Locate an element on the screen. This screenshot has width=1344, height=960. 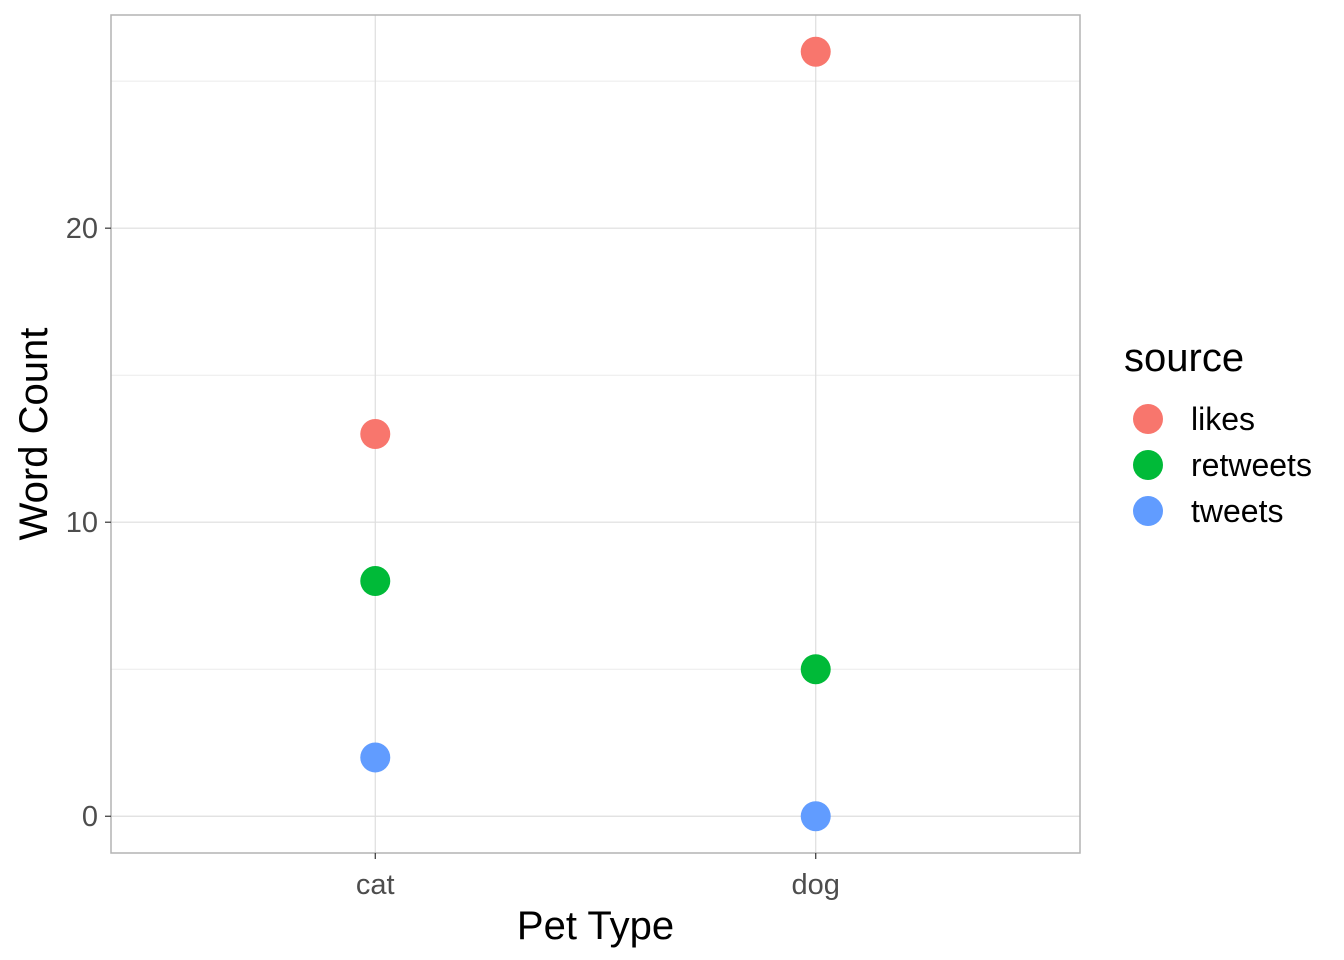
point-tweets-cat is located at coordinates (375, 757).